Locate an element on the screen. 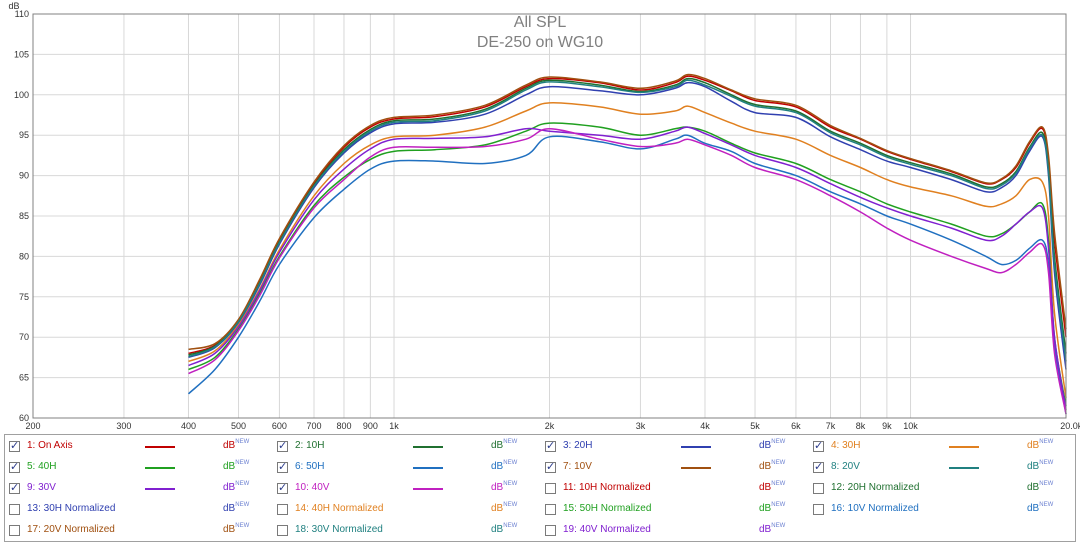 This screenshot has width=1080, height=544. legend-label: 4: 30H is located at coordinates (846, 445).